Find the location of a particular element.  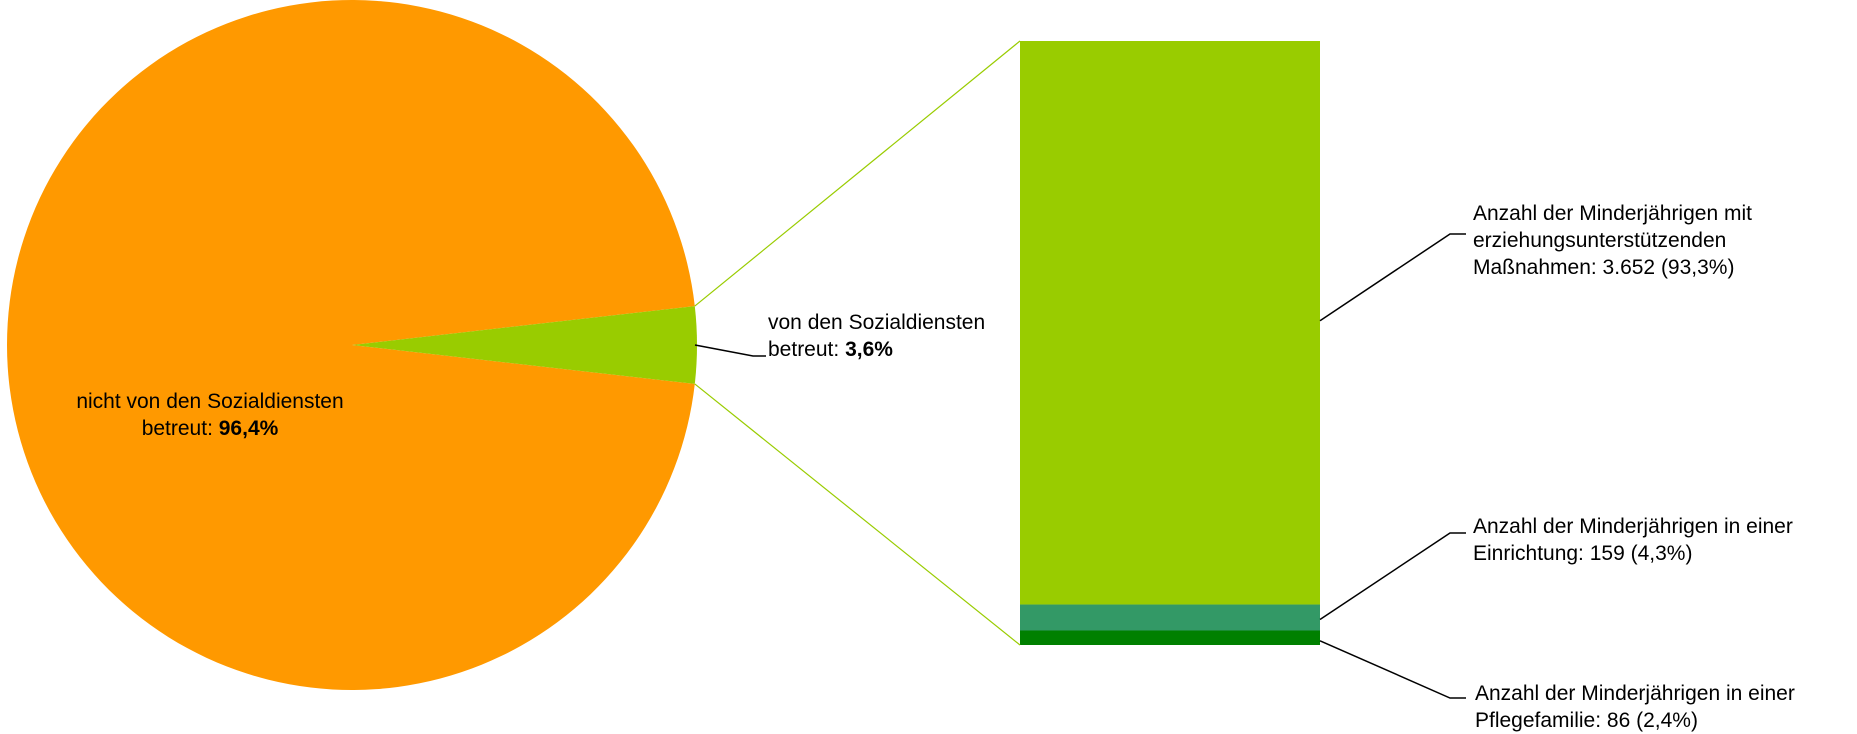

connector-line-bottom is located at coordinates (857, 514).